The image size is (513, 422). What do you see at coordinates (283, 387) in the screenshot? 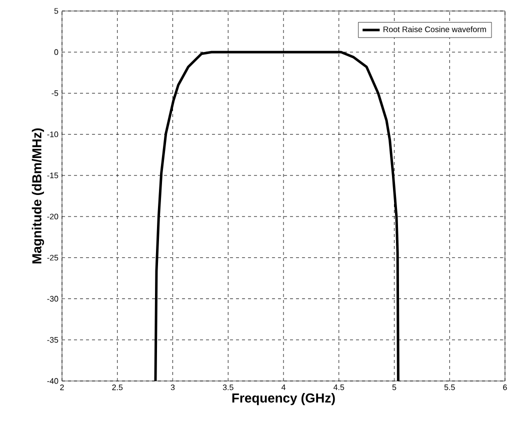
I see `x-tick-label: 4` at bounding box center [283, 387].